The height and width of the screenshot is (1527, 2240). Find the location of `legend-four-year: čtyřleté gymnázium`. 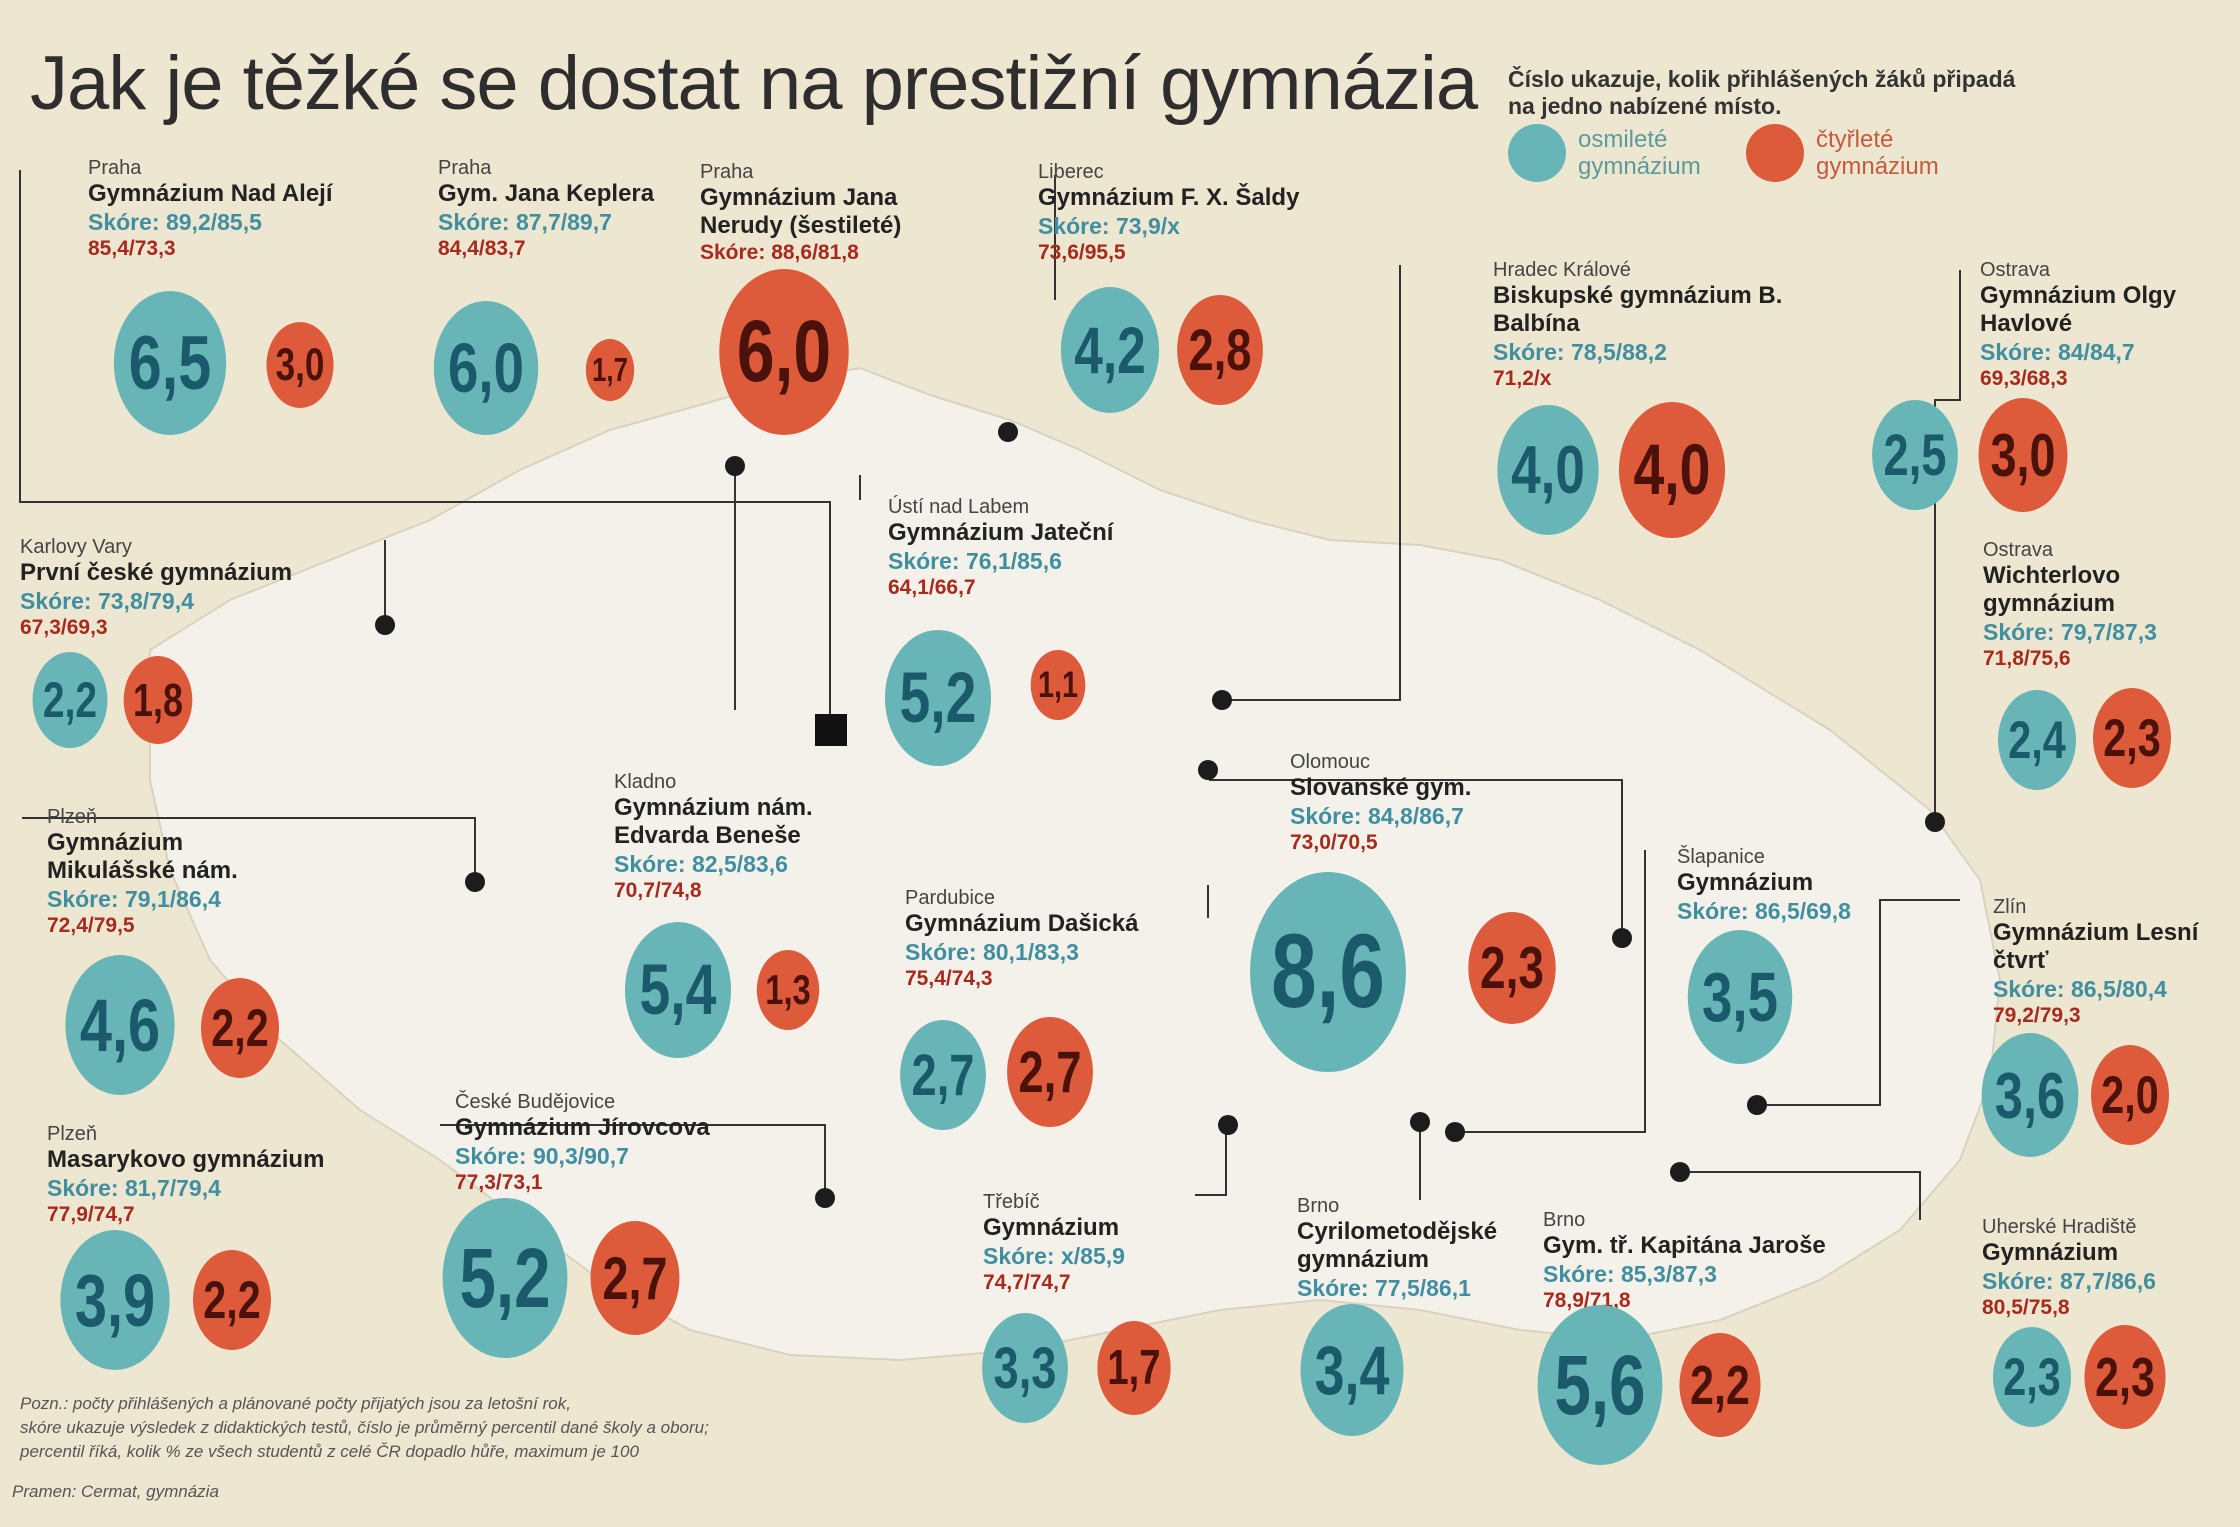

legend-four-year: čtyřleté gymnázium is located at coordinates (1856, 153).